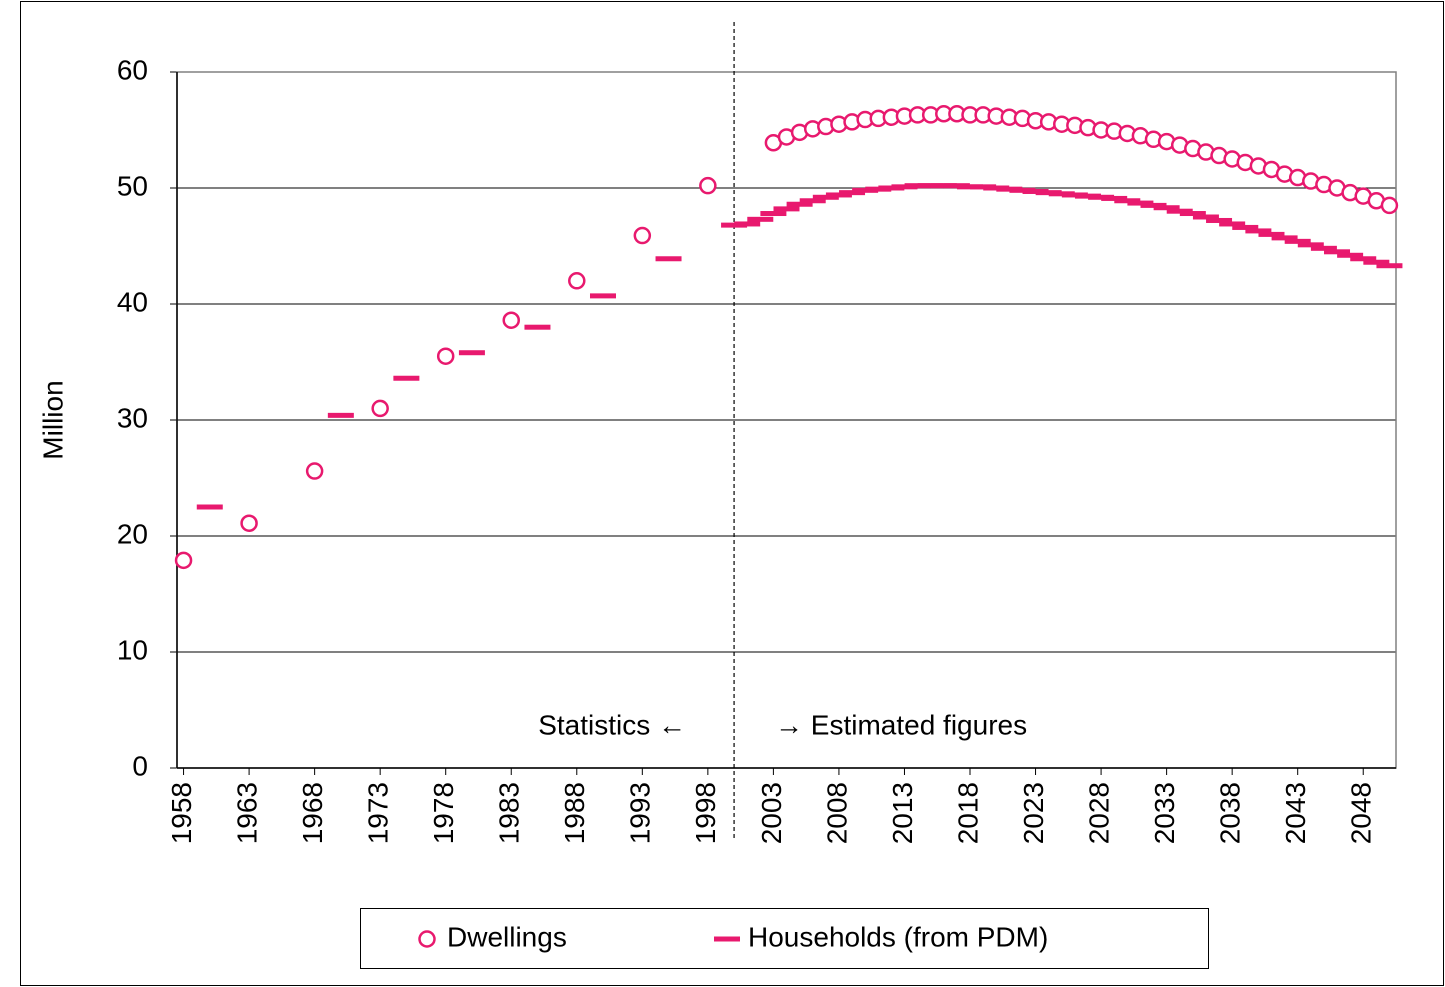  What do you see at coordinates (967, 813) in the screenshot?
I see `x-tick-label: 2018` at bounding box center [967, 813].